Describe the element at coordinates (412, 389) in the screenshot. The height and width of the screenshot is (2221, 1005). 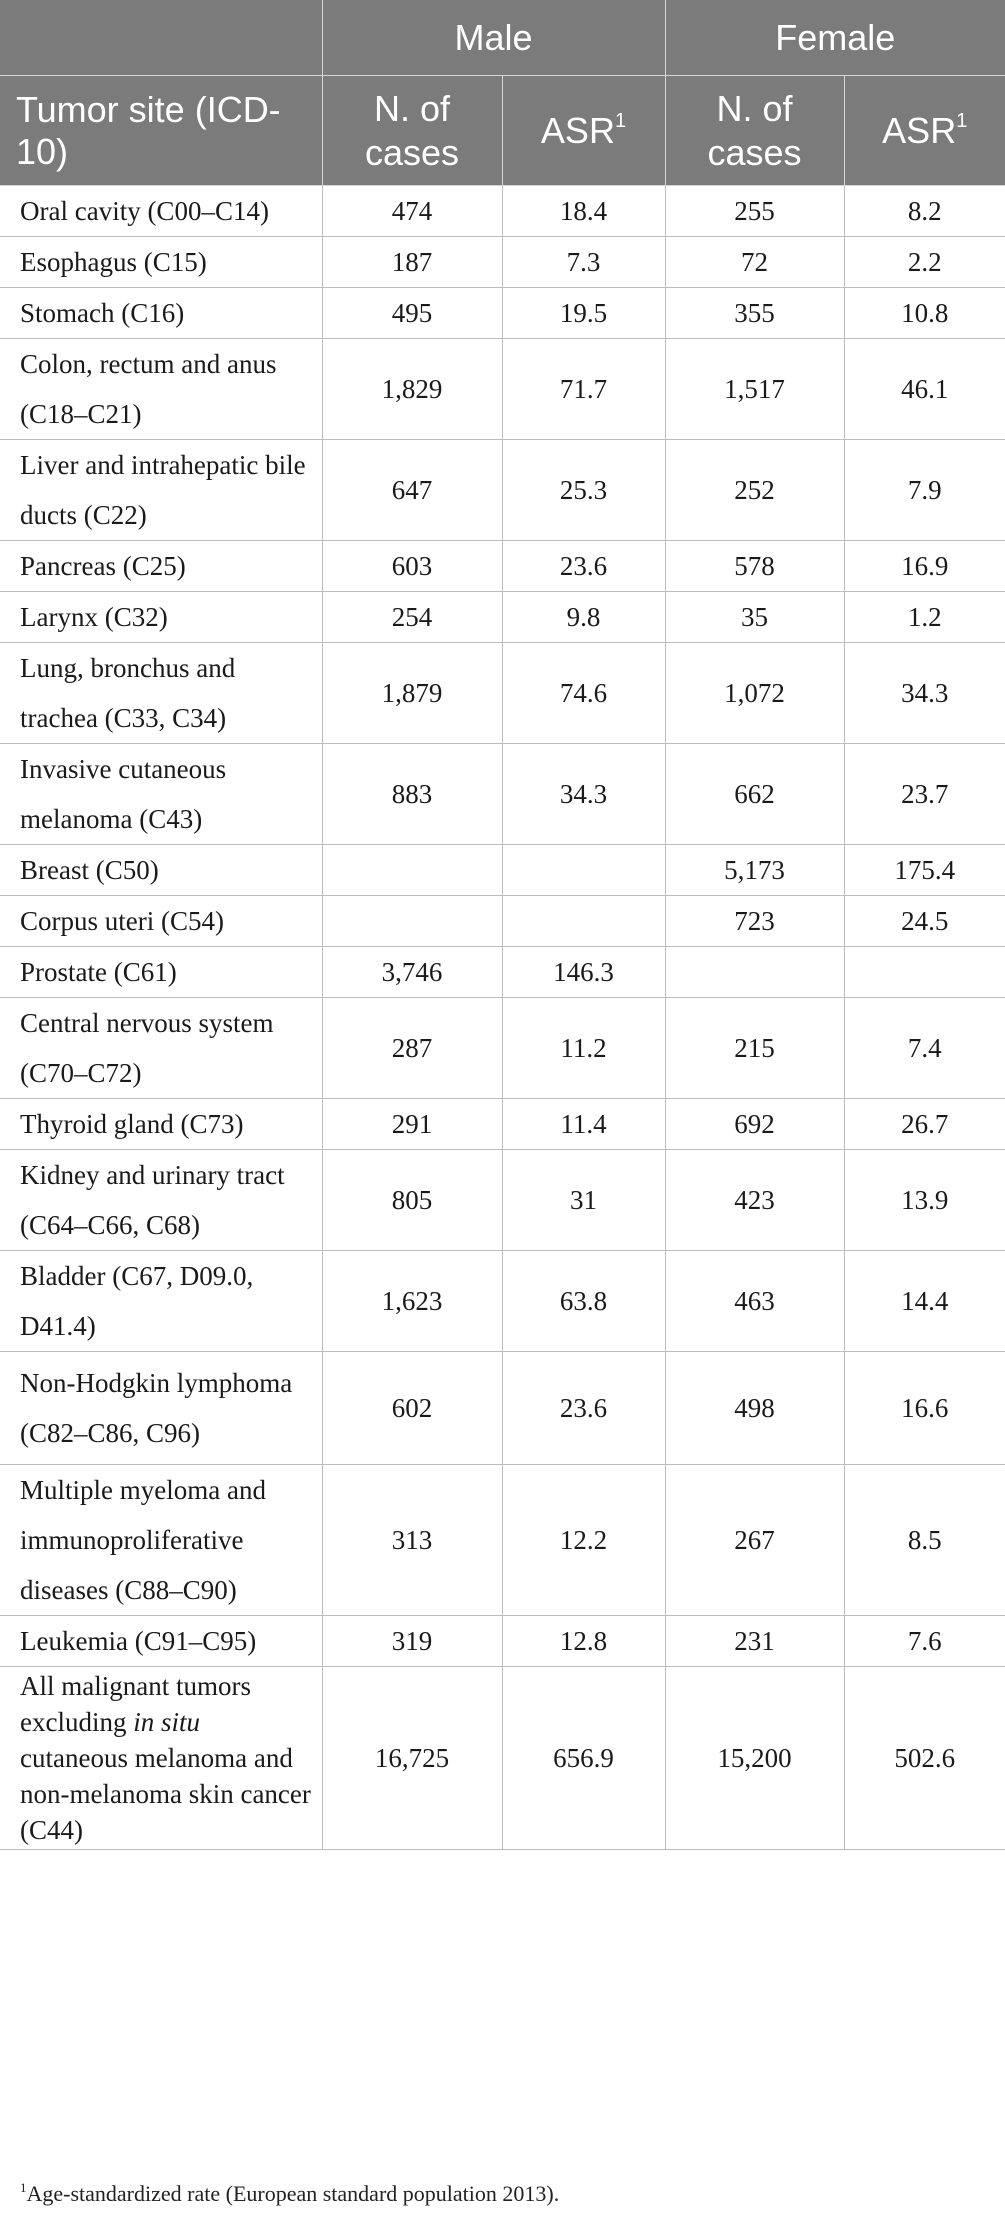
I see `male-cases-cell: 1,829` at that location.